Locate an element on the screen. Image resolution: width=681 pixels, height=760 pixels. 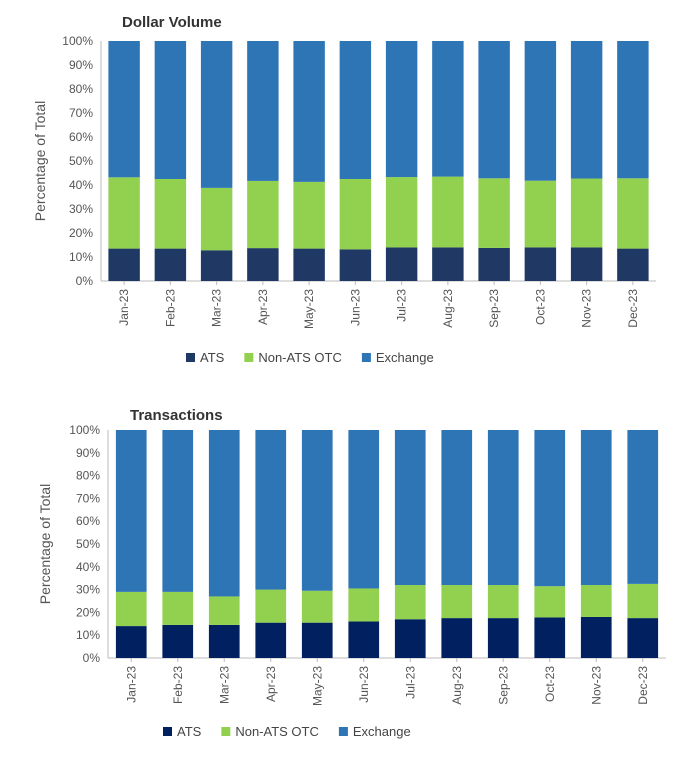
y-tick-label: 0% is located at coordinates (85, 281).